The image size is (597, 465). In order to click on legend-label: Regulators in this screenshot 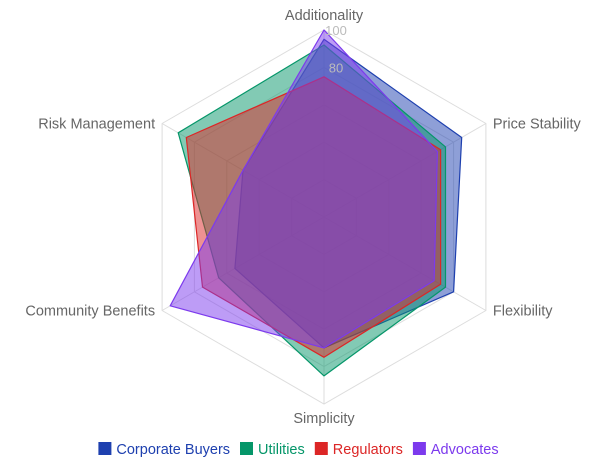, I will do `click(368, 450)`.